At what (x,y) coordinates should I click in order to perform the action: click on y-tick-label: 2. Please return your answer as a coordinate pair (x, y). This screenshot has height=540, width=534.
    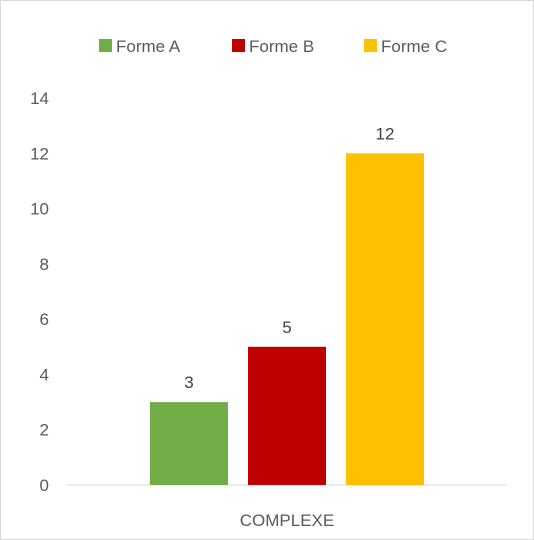
    Looking at the image, I should click on (44, 430).